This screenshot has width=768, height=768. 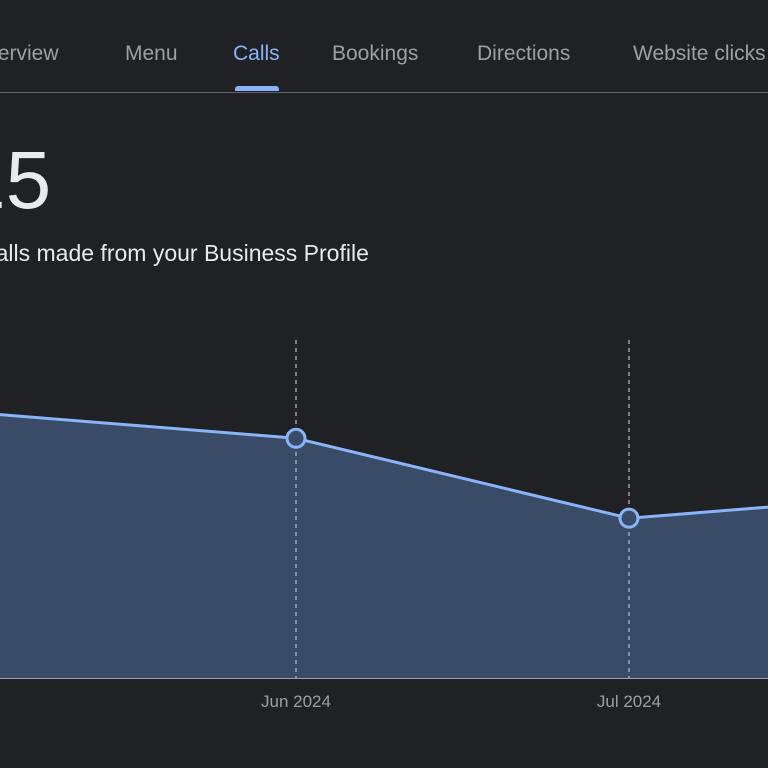 I want to click on tab-overview: Overview, so click(x=29, y=53).